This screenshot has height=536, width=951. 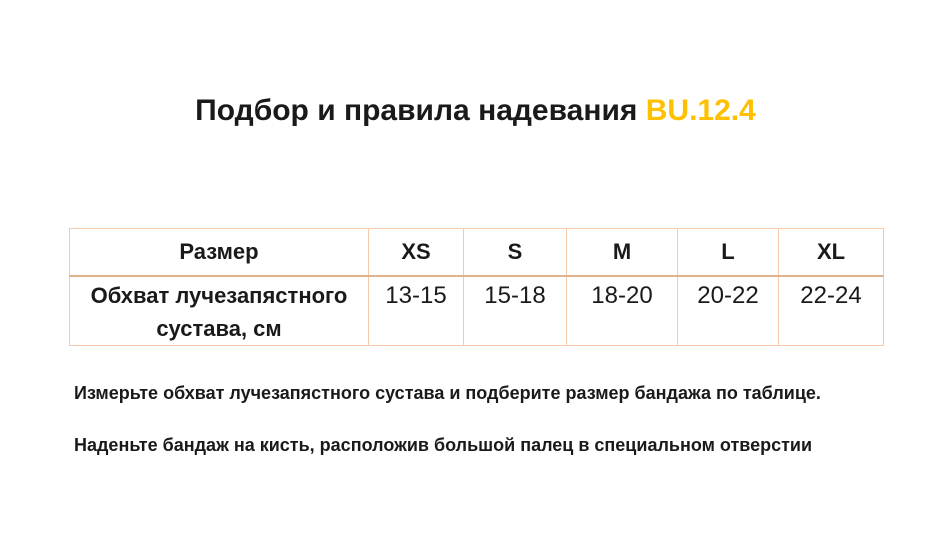 I want to click on row-label-cell: Обхват лучезапястного сустава, см, so click(x=219, y=310).